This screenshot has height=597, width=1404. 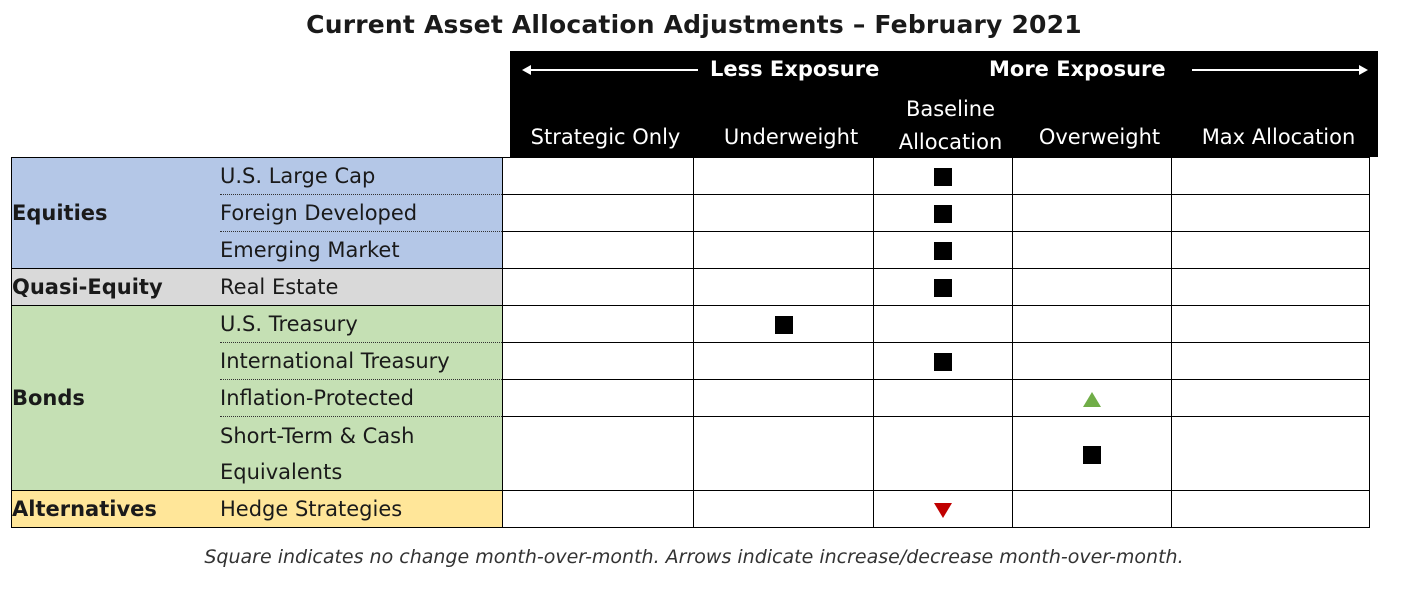 What do you see at coordinates (691, 361) in the screenshot?
I see `table-row: International Treasury` at bounding box center [691, 361].